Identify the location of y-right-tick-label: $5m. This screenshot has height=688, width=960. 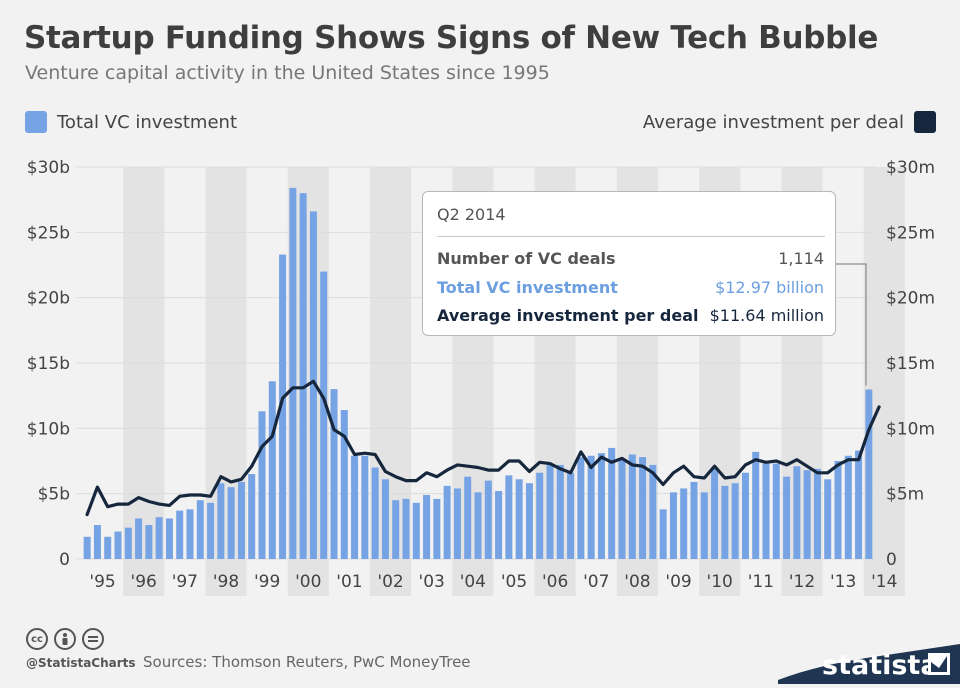
(905, 495).